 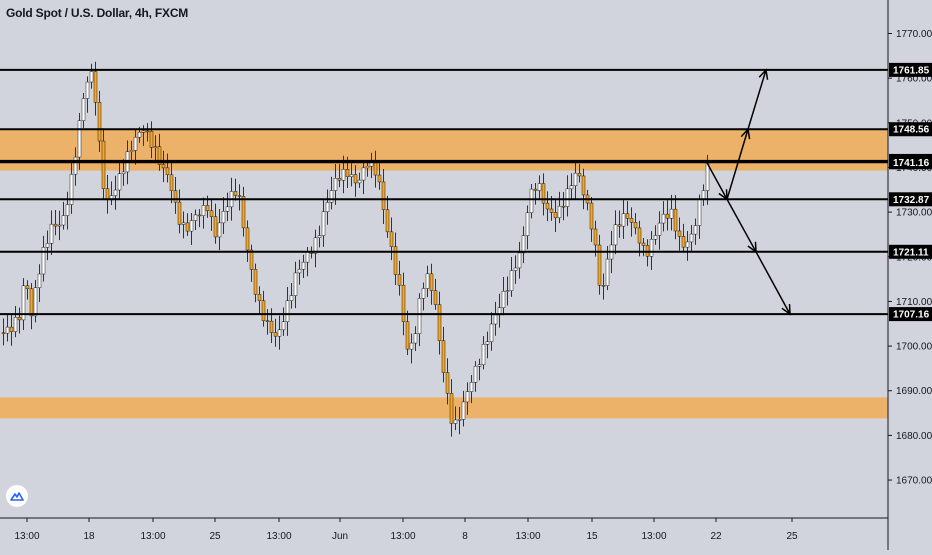 What do you see at coordinates (215, 536) in the screenshot?
I see `time-tick-label: 25` at bounding box center [215, 536].